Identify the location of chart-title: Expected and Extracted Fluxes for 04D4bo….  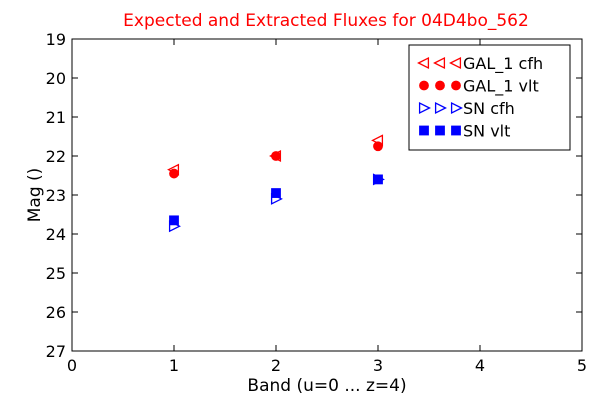
(326, 21).